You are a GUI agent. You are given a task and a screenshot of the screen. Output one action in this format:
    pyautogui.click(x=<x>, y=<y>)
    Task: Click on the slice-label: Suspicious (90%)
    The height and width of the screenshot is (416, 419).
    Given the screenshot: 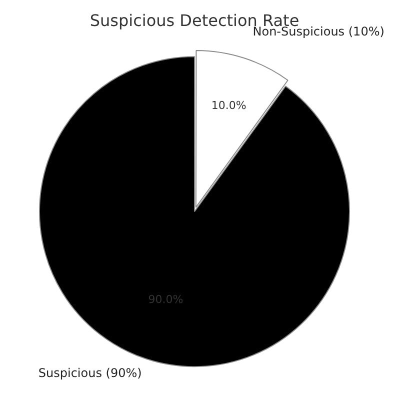 What is the action you would take?
    pyautogui.click(x=90, y=373)
    